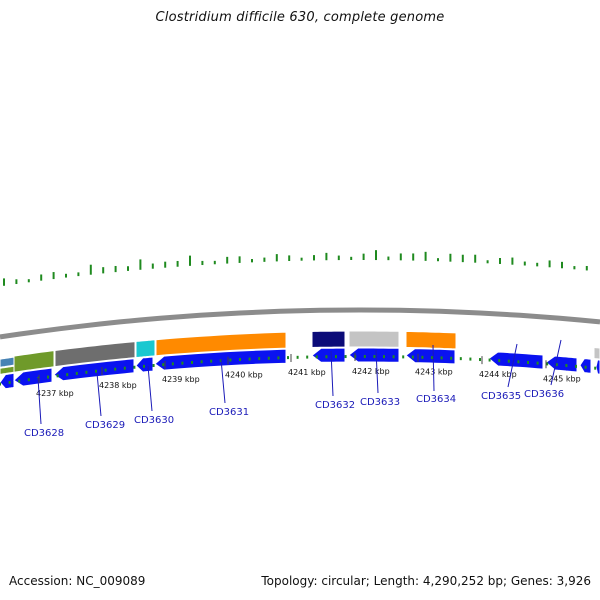 This screenshot has width=600, height=600. What do you see at coordinates (105, 425) in the screenshot?
I see `gene-label: CD3629` at bounding box center [105, 425].